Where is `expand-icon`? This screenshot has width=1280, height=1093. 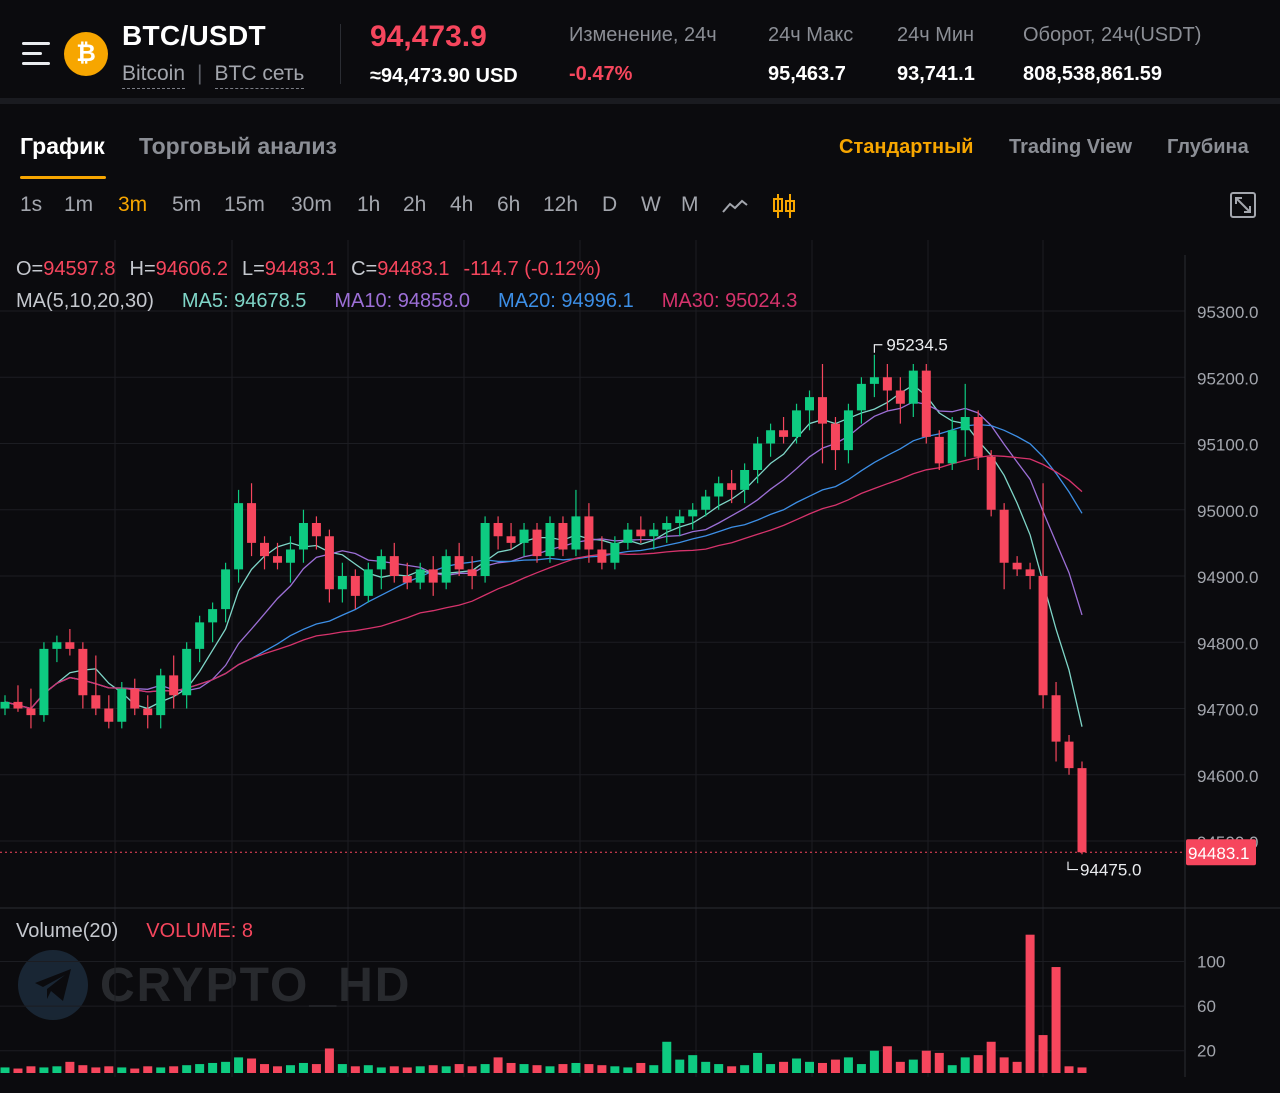 expand-icon is located at coordinates (1243, 205).